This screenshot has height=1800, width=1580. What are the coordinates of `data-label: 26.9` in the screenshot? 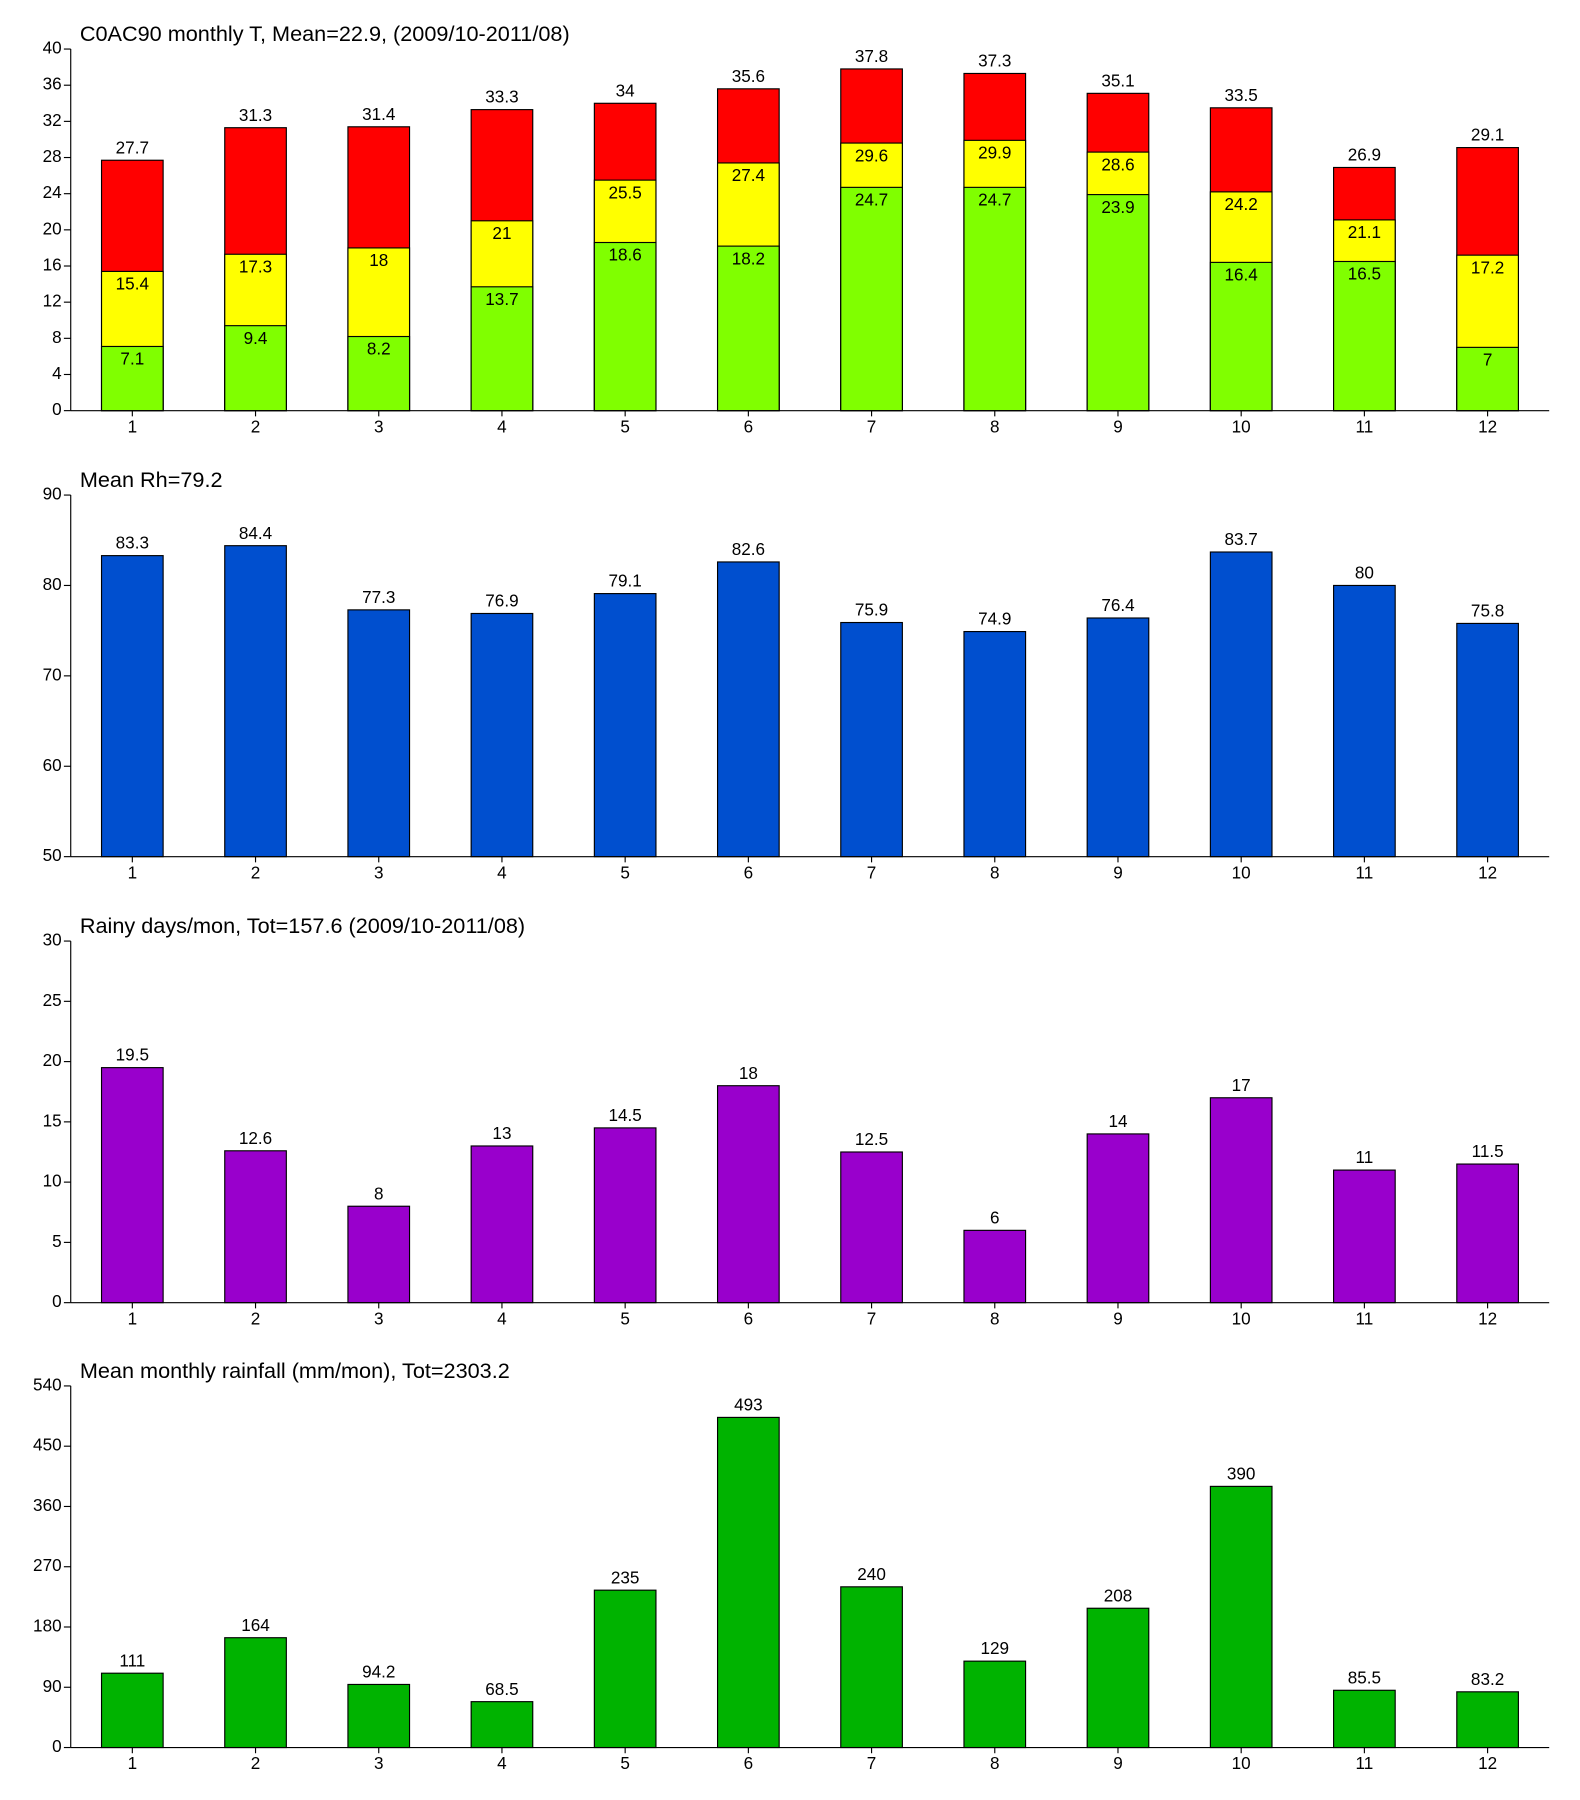 It's located at (1364, 155).